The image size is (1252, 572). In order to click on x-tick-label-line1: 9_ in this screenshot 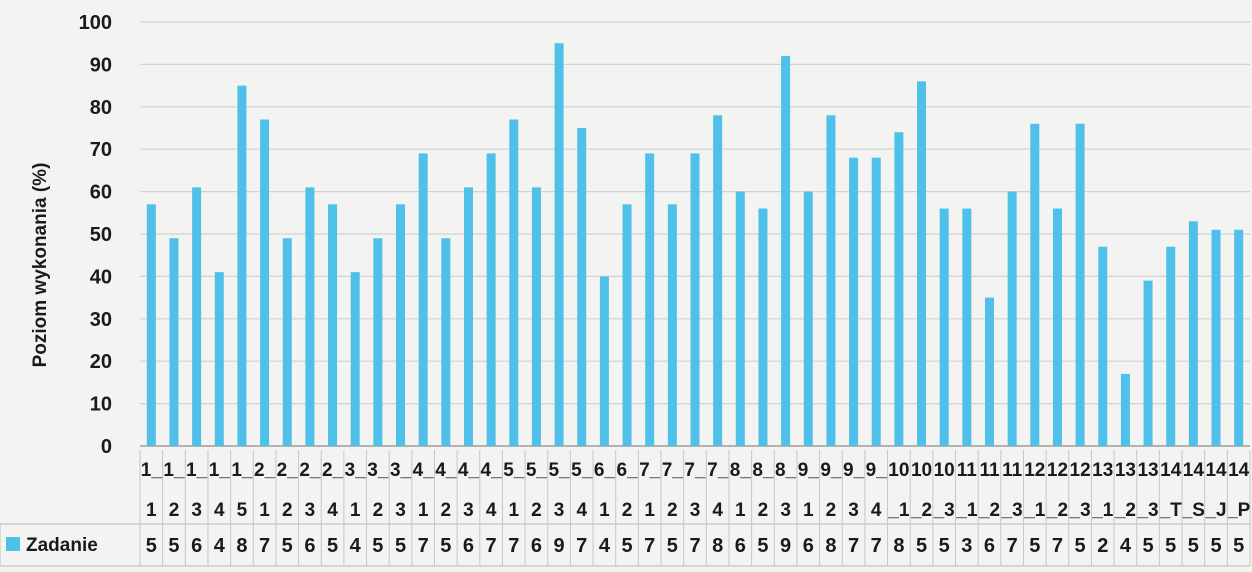, I will do `click(854, 470)`.